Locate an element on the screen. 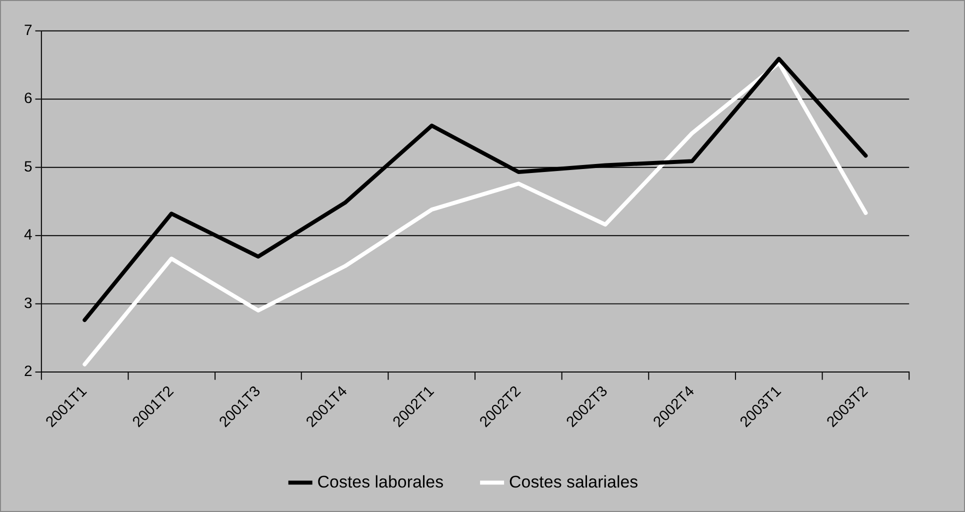 This screenshot has width=965, height=512. y-tick-label: 2 is located at coordinates (28, 371).